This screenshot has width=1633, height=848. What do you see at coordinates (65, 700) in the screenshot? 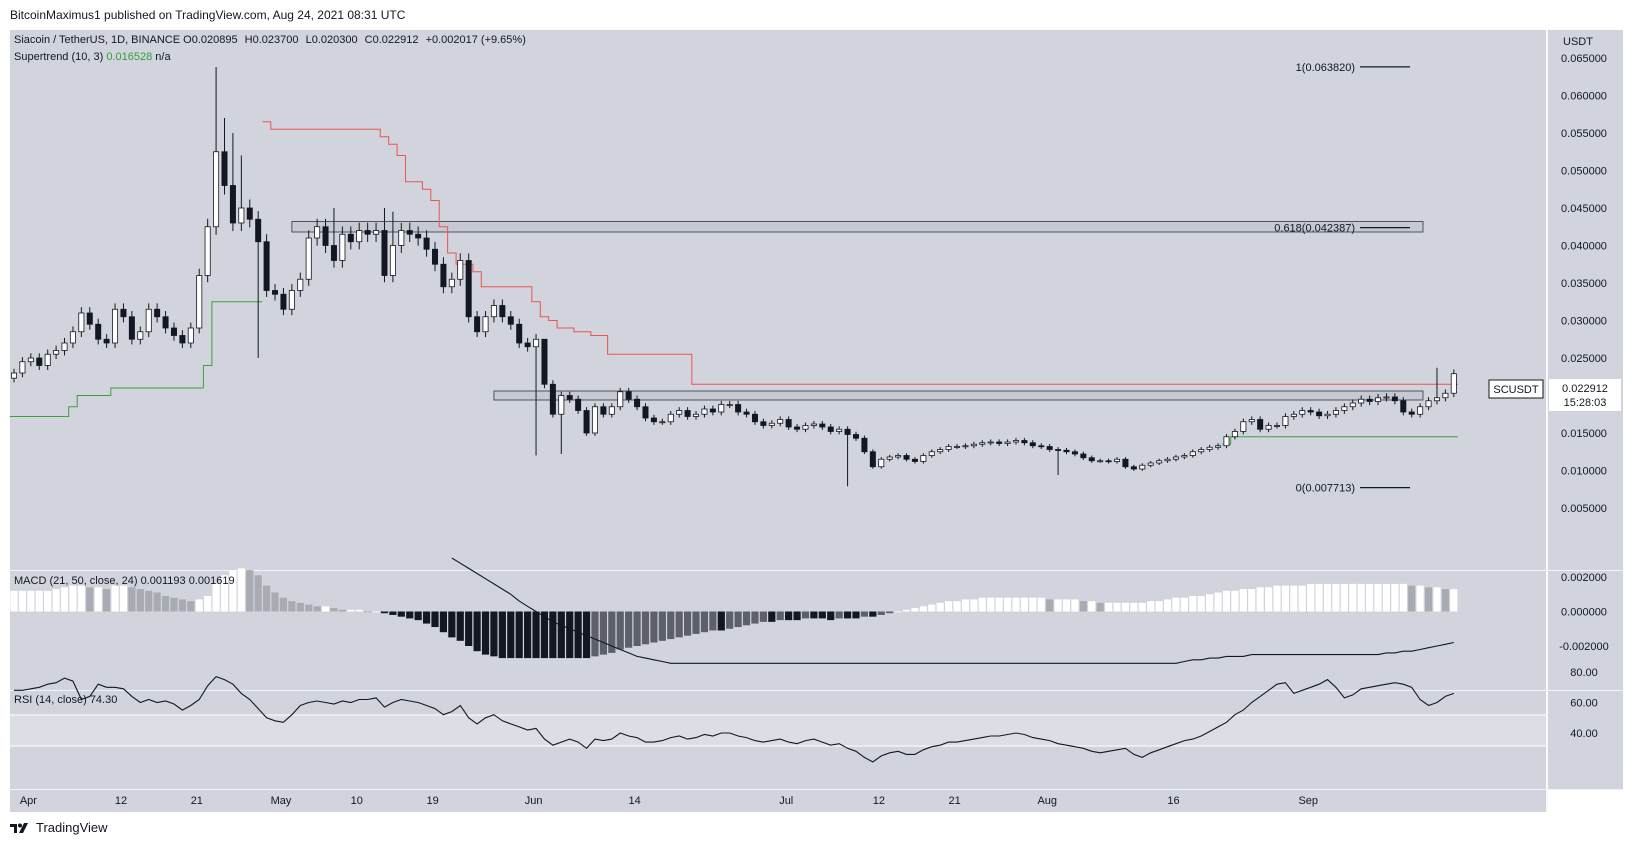
I see `rsi-legend: RSI (14, close) 74.30` at bounding box center [65, 700].